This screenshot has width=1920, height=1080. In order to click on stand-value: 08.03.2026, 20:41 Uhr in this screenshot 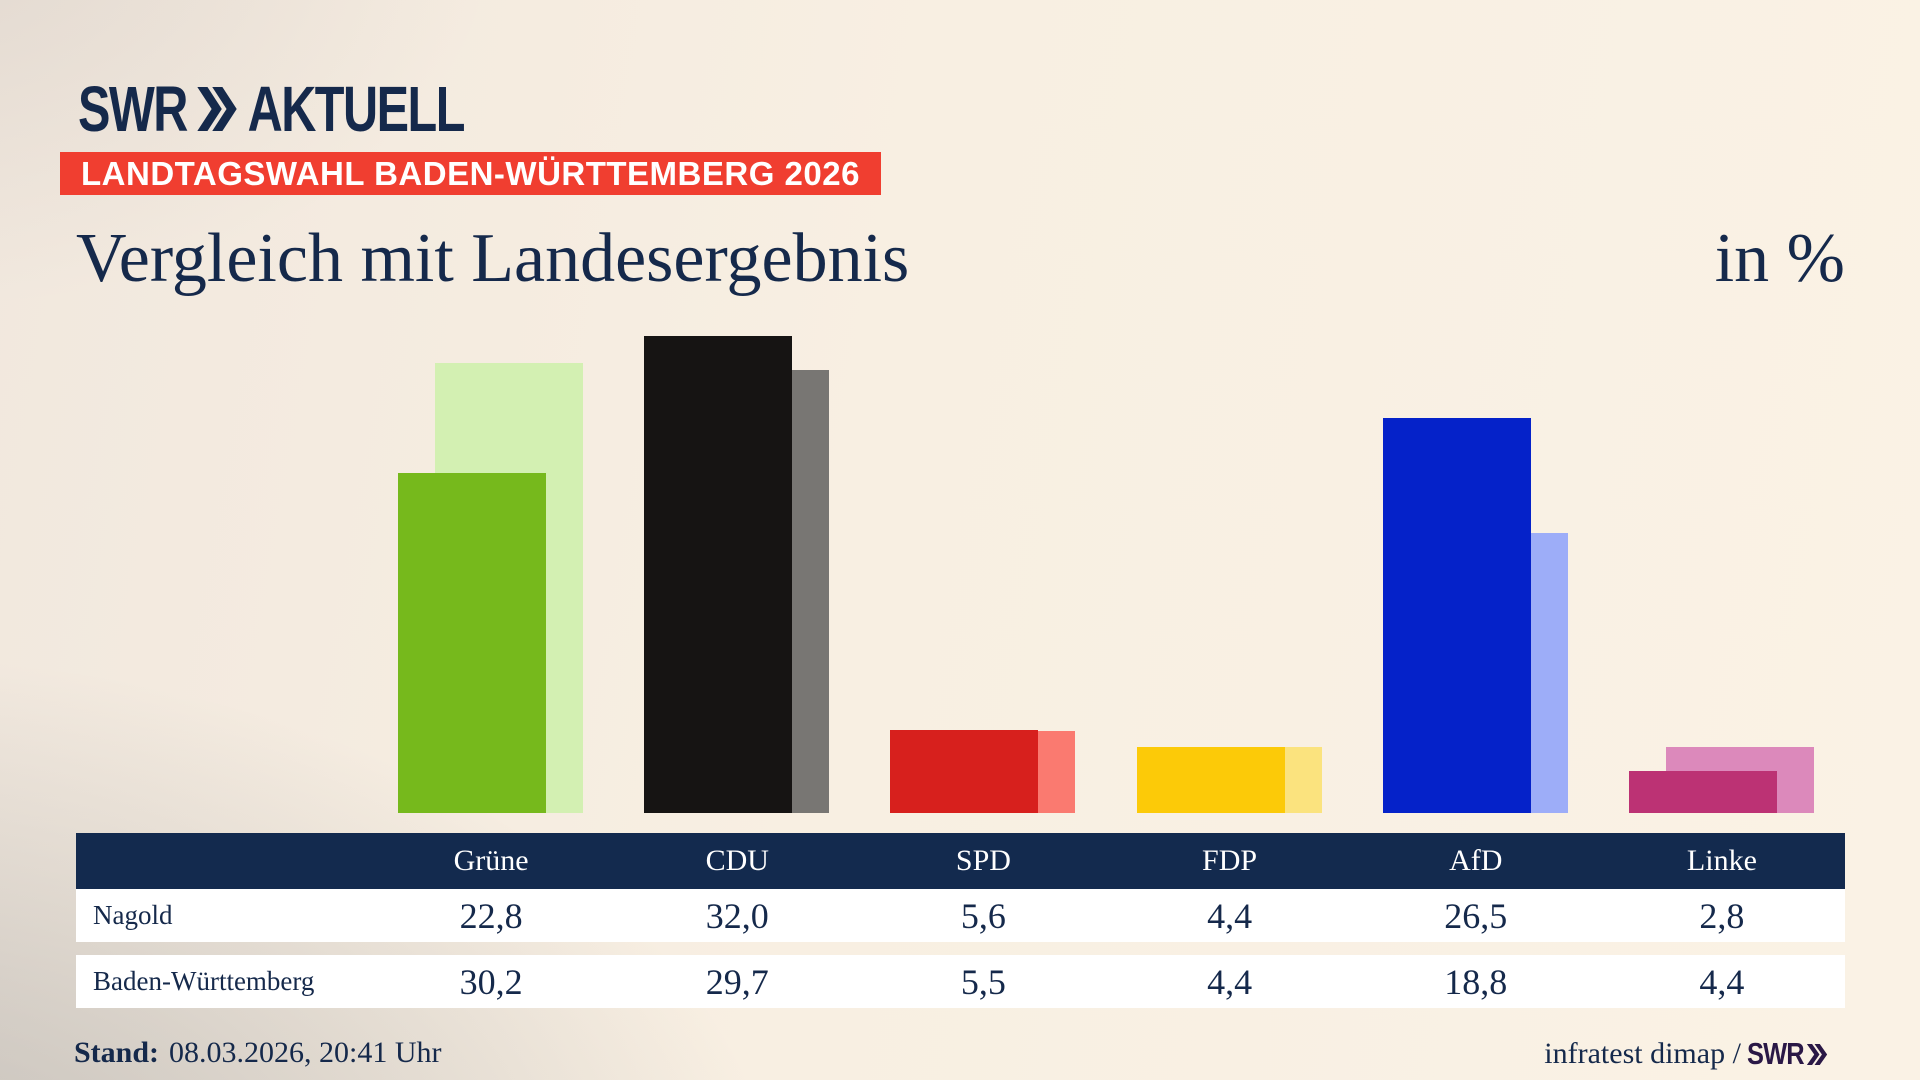, I will do `click(305, 1052)`.